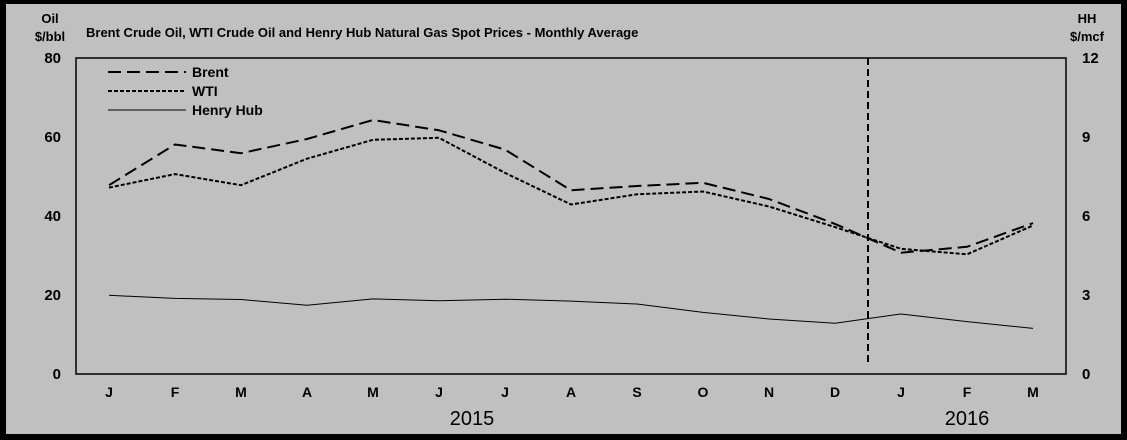 This screenshot has height=440, width=1127. What do you see at coordinates (703, 392) in the screenshot?
I see `month-label: O` at bounding box center [703, 392].